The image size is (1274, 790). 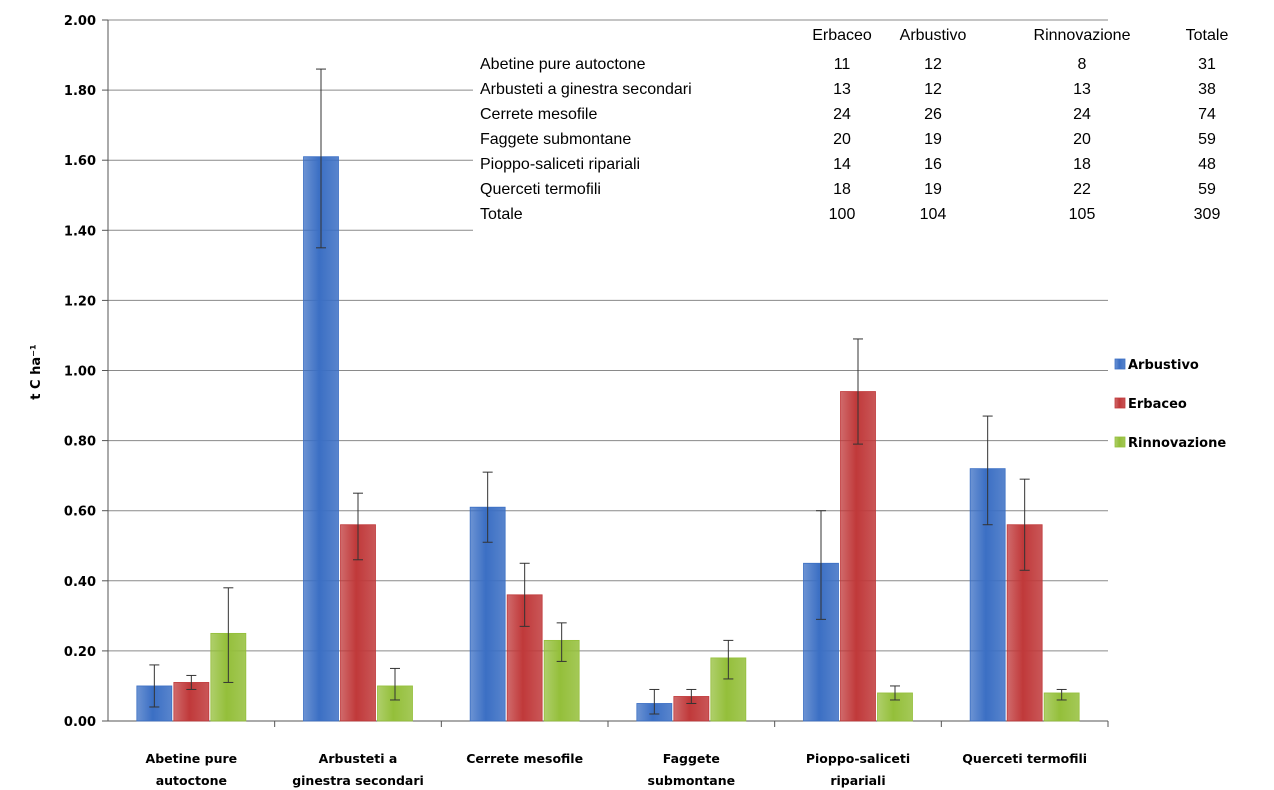 What do you see at coordinates (857, 780) in the screenshot?
I see `x-category-label: ripariali` at bounding box center [857, 780].